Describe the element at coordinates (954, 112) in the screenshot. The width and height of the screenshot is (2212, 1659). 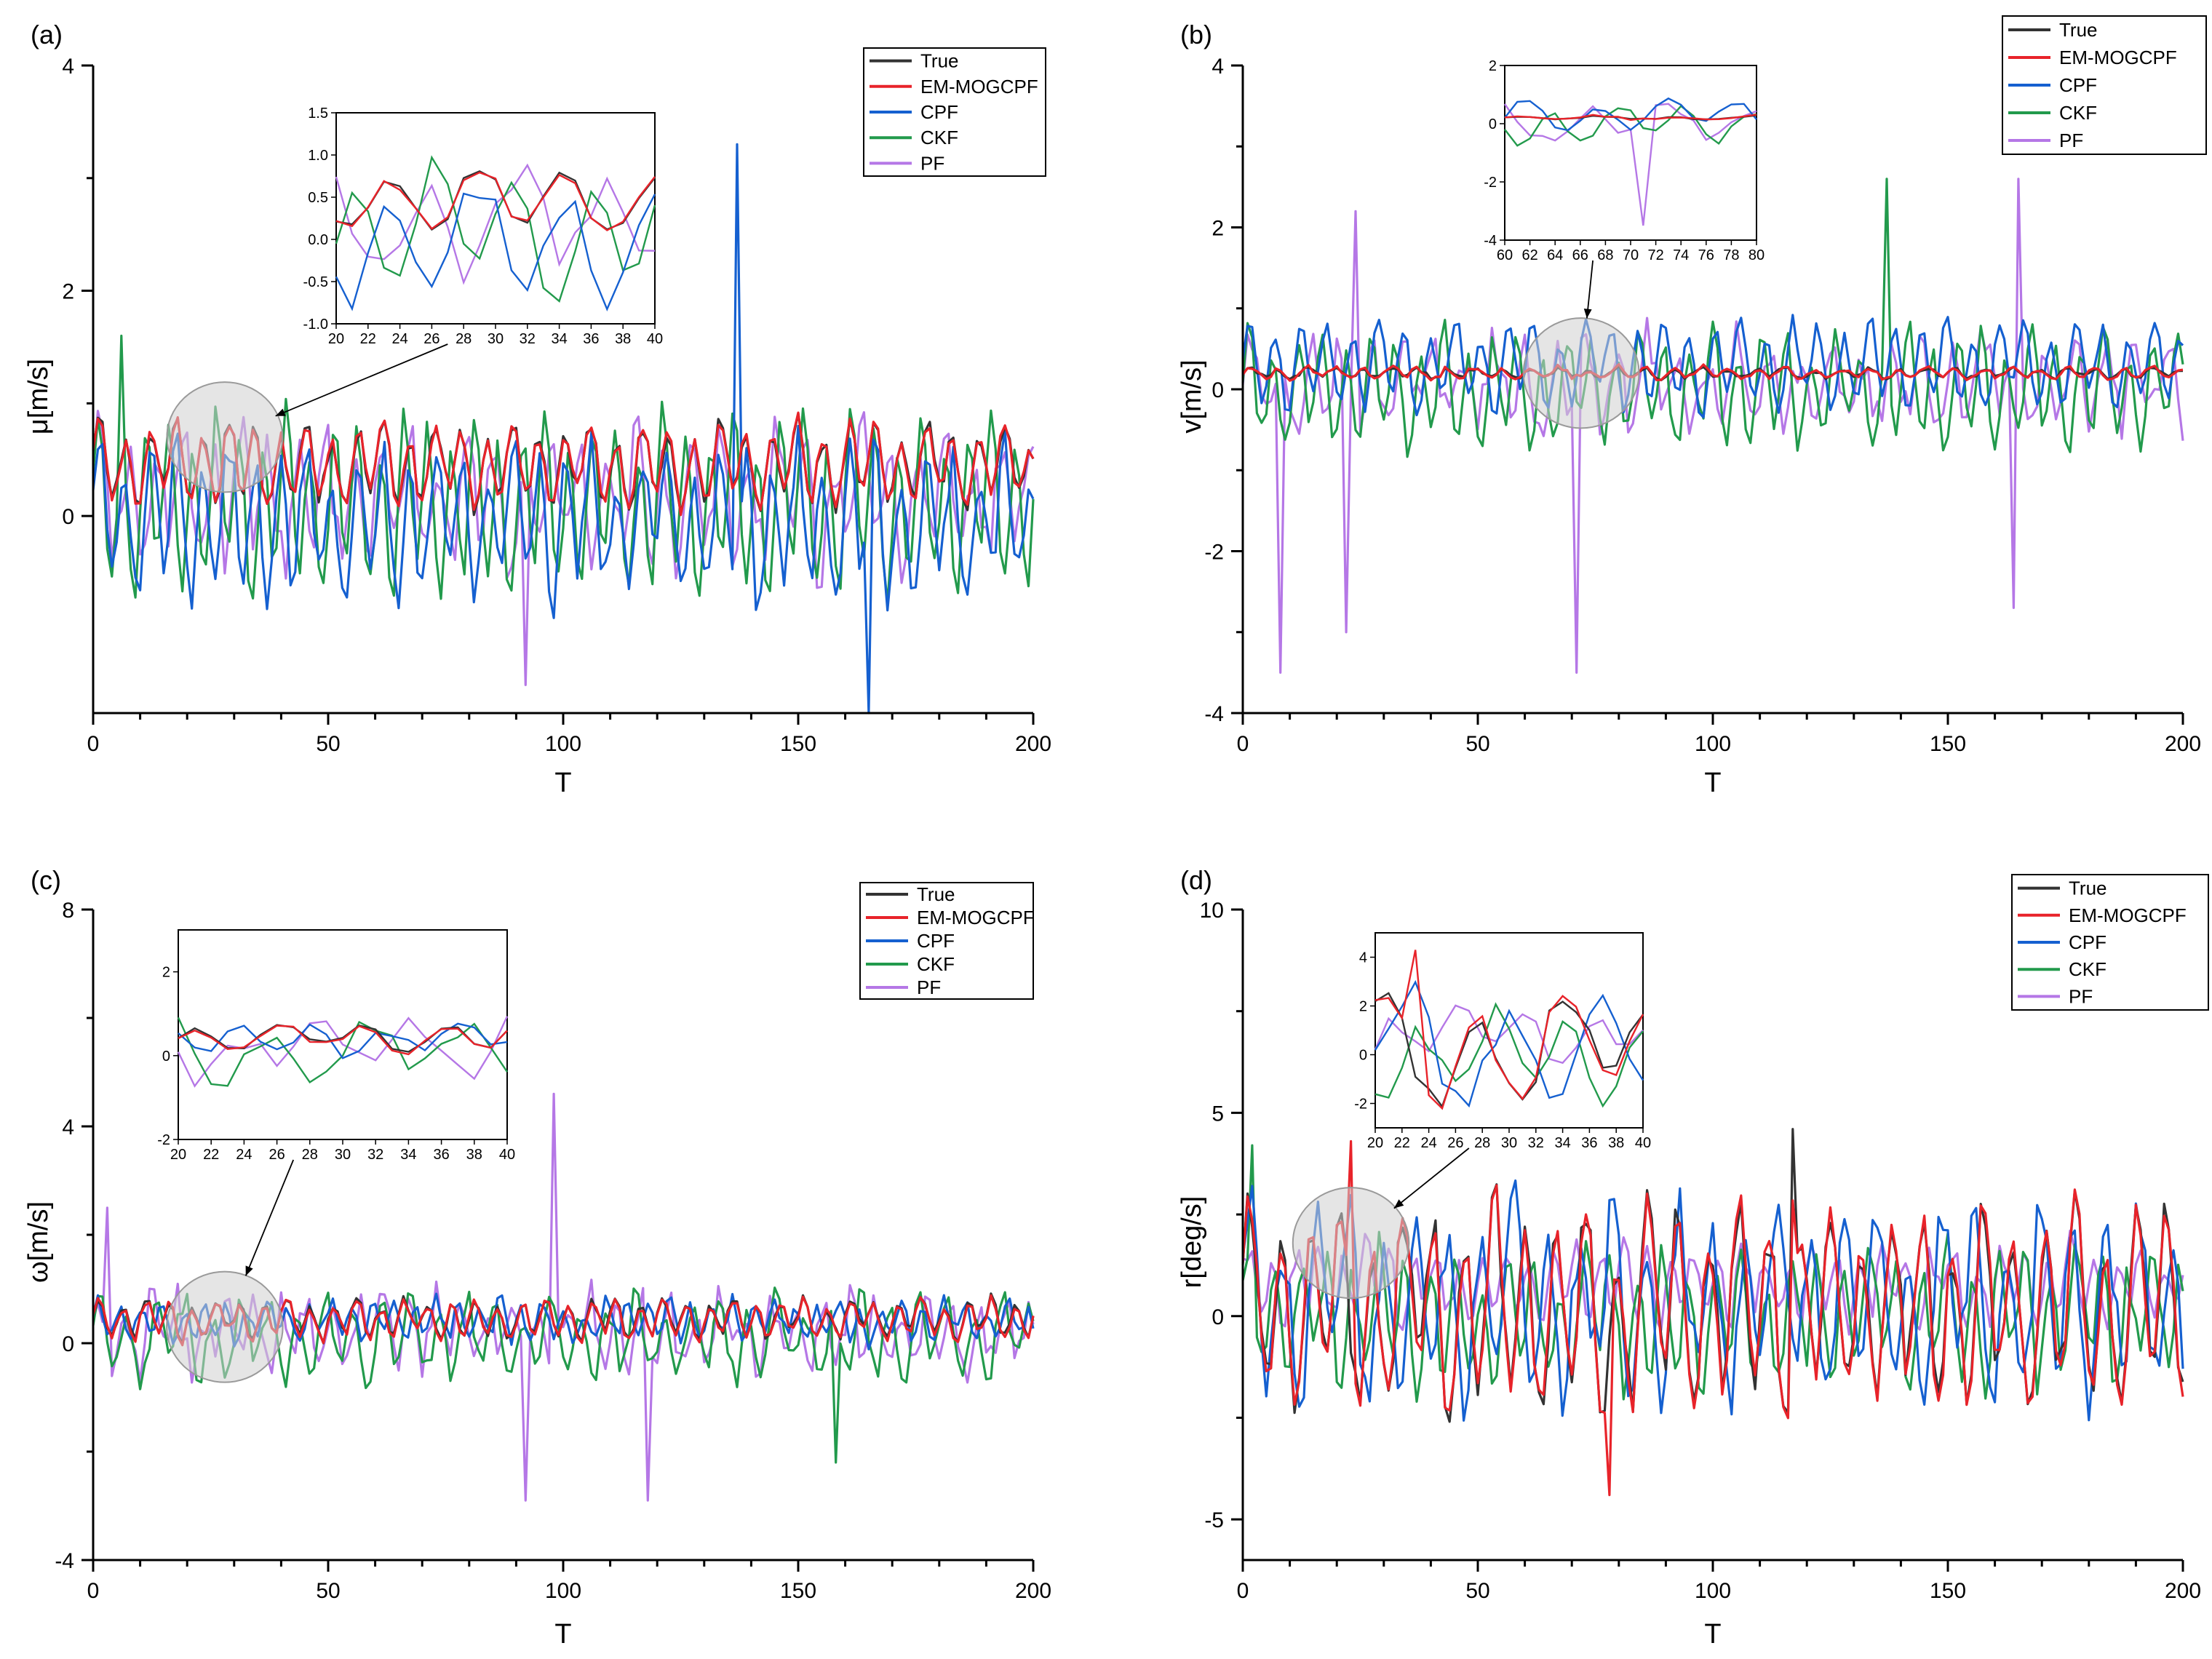
I see `legend: True EM-MOGCPF CPF CKF PF` at that location.